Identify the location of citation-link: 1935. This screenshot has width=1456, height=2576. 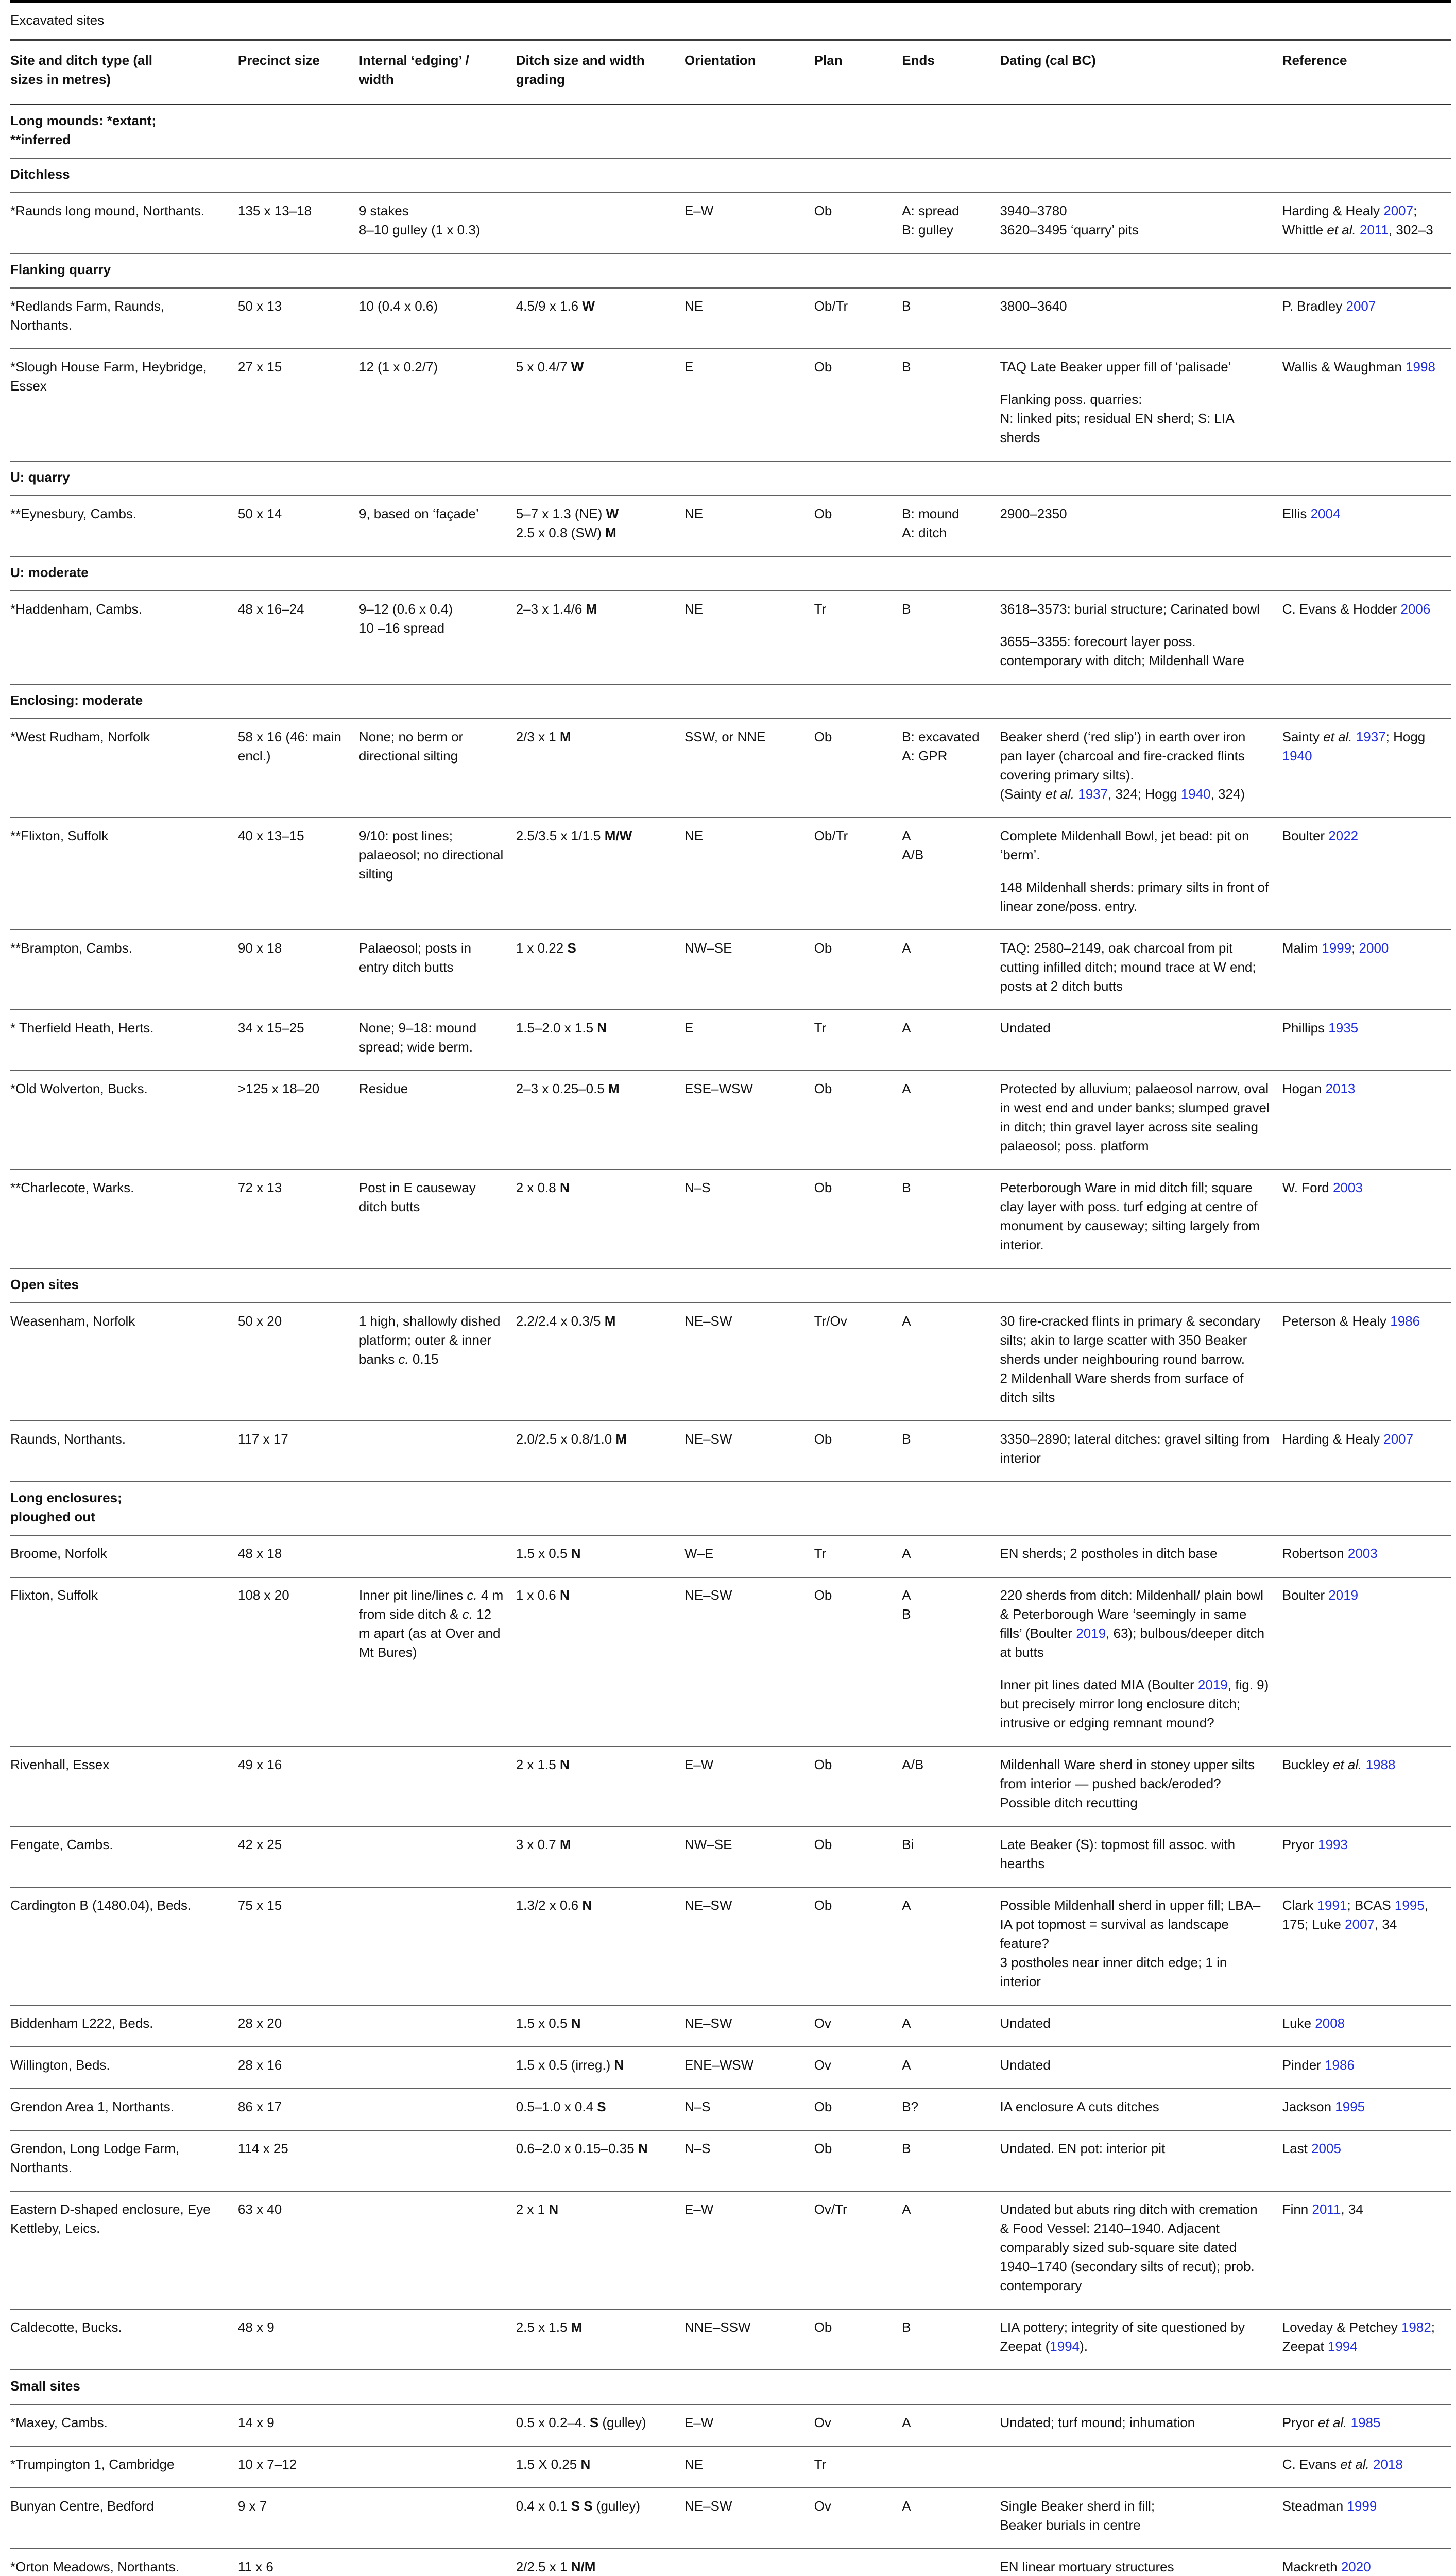
(1343, 1028).